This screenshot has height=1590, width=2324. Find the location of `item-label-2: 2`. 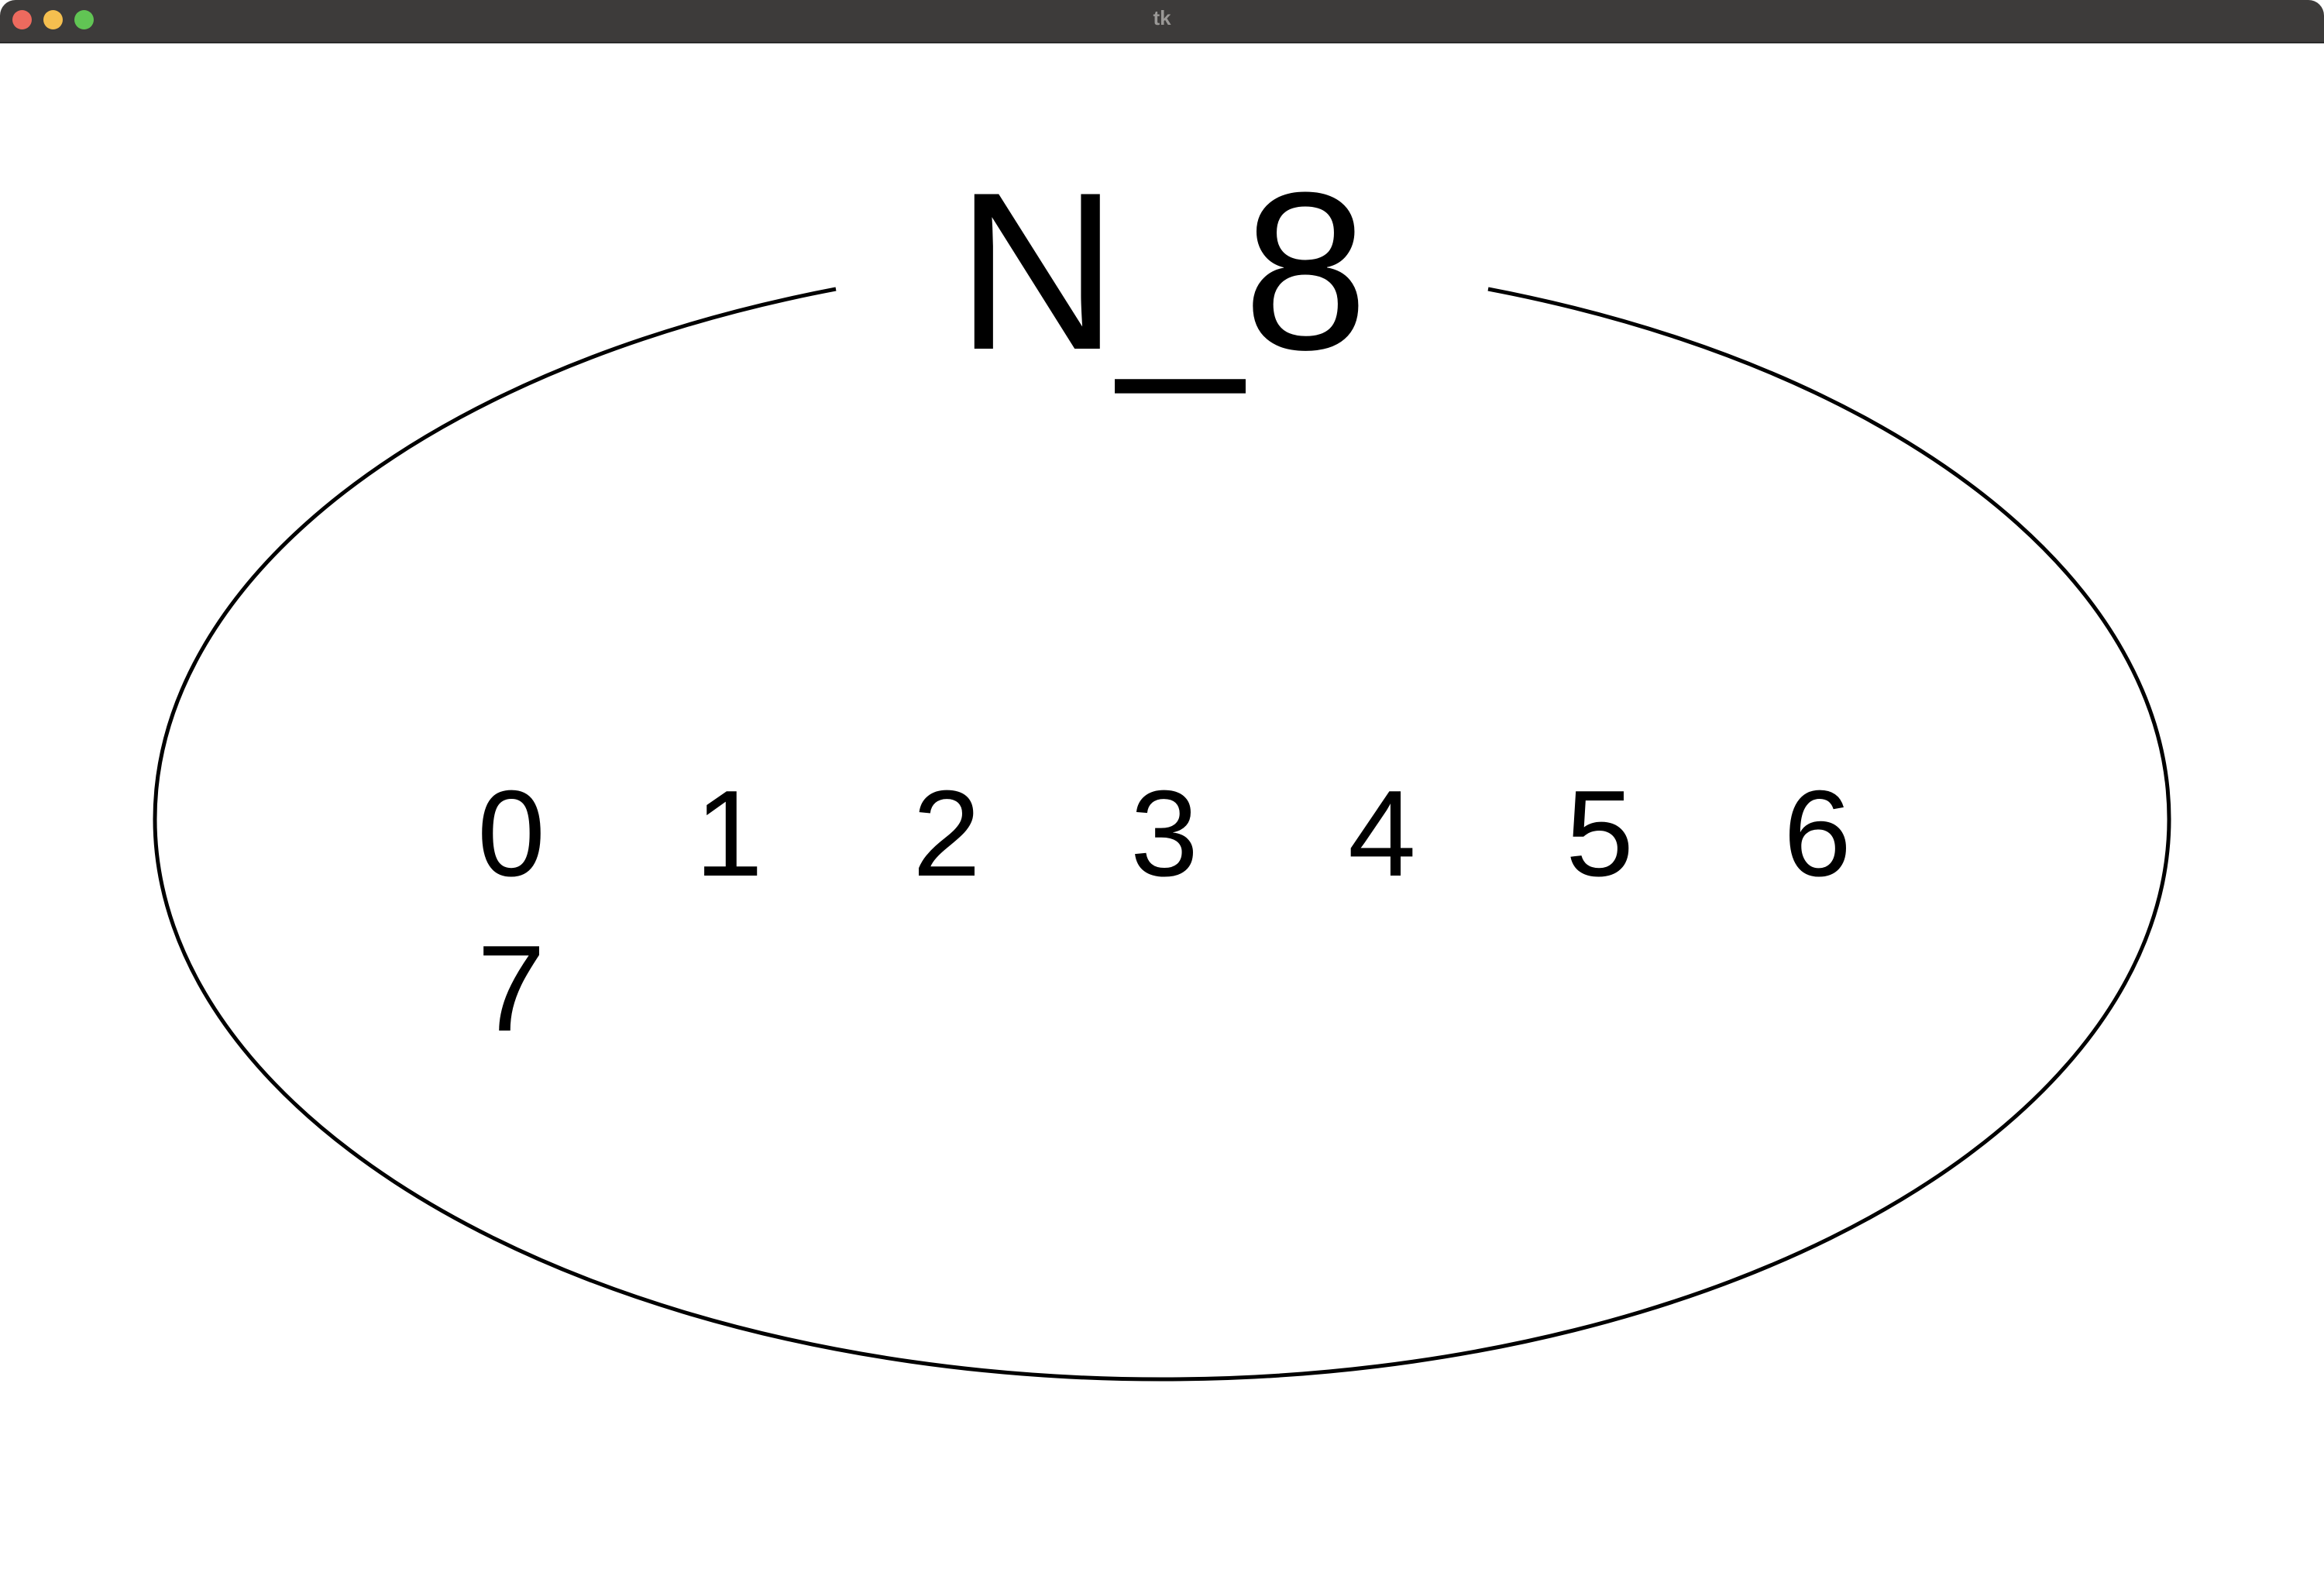

item-label-2: 2 is located at coordinates (947, 834).